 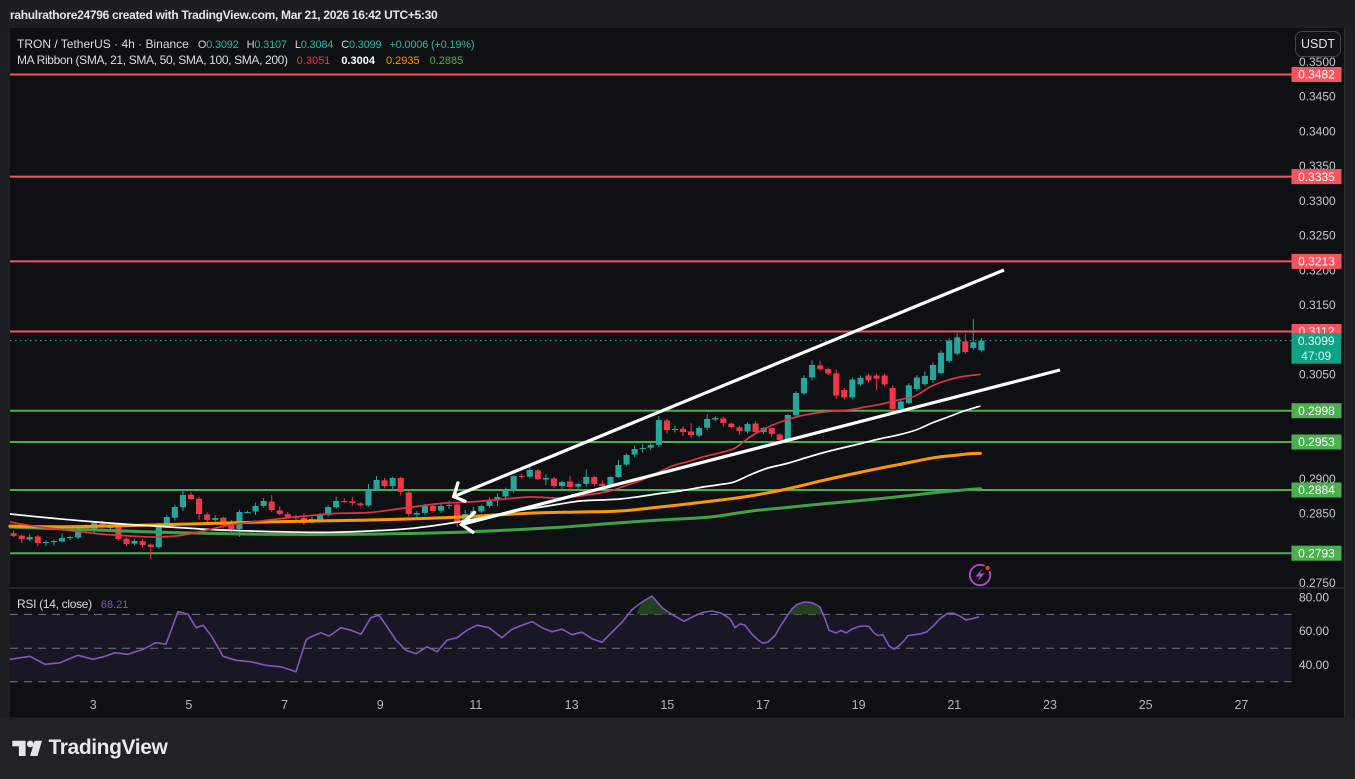 What do you see at coordinates (1317, 201) in the screenshot?
I see `svg-text: 0.3300` at bounding box center [1317, 201].